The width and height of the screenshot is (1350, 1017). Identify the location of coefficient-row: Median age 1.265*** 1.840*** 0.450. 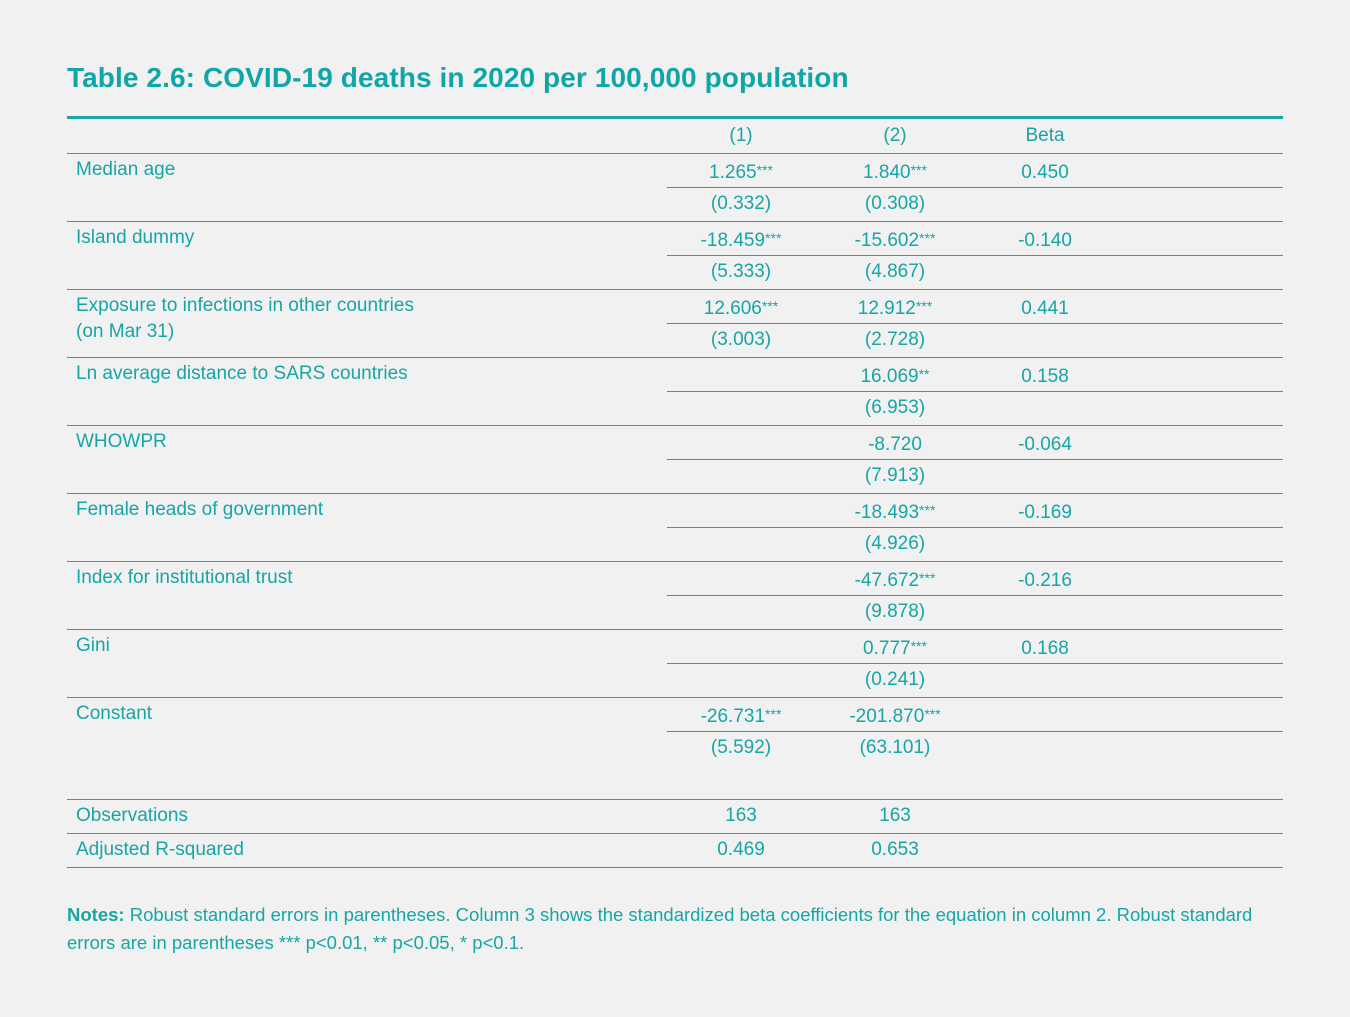
(675, 171).